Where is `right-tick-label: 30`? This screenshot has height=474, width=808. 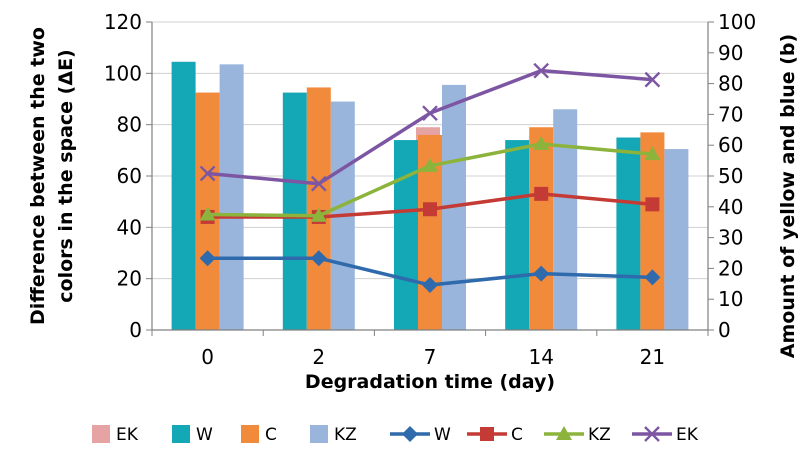
right-tick-label: 30 is located at coordinates (730, 238).